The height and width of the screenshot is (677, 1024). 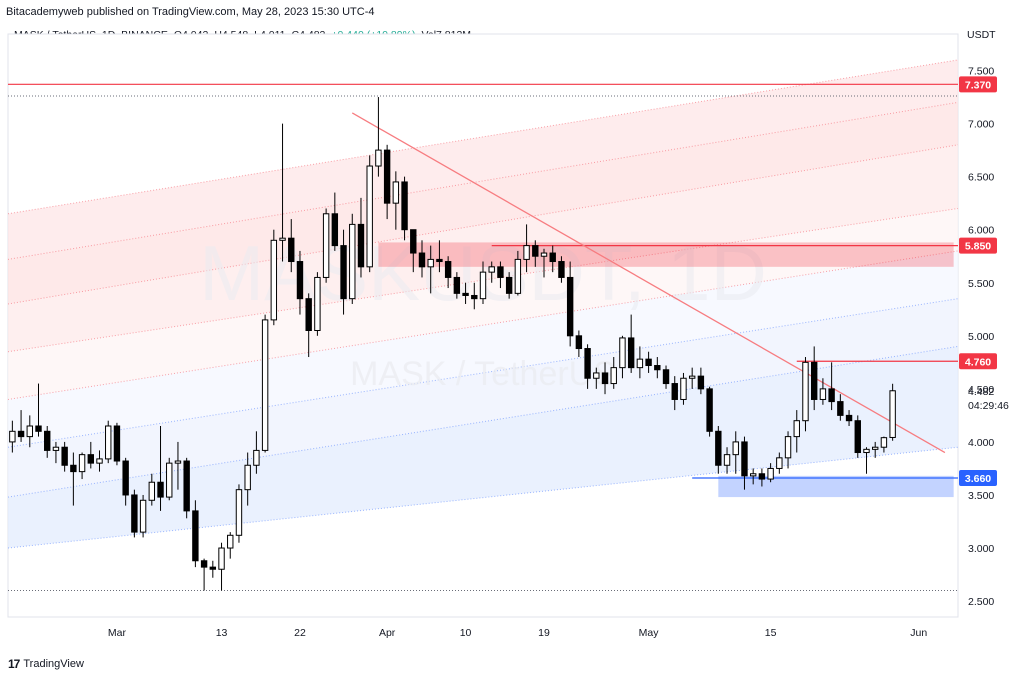 What do you see at coordinates (978, 362) in the screenshot?
I see `resistance-price-label: 4.760` at bounding box center [978, 362].